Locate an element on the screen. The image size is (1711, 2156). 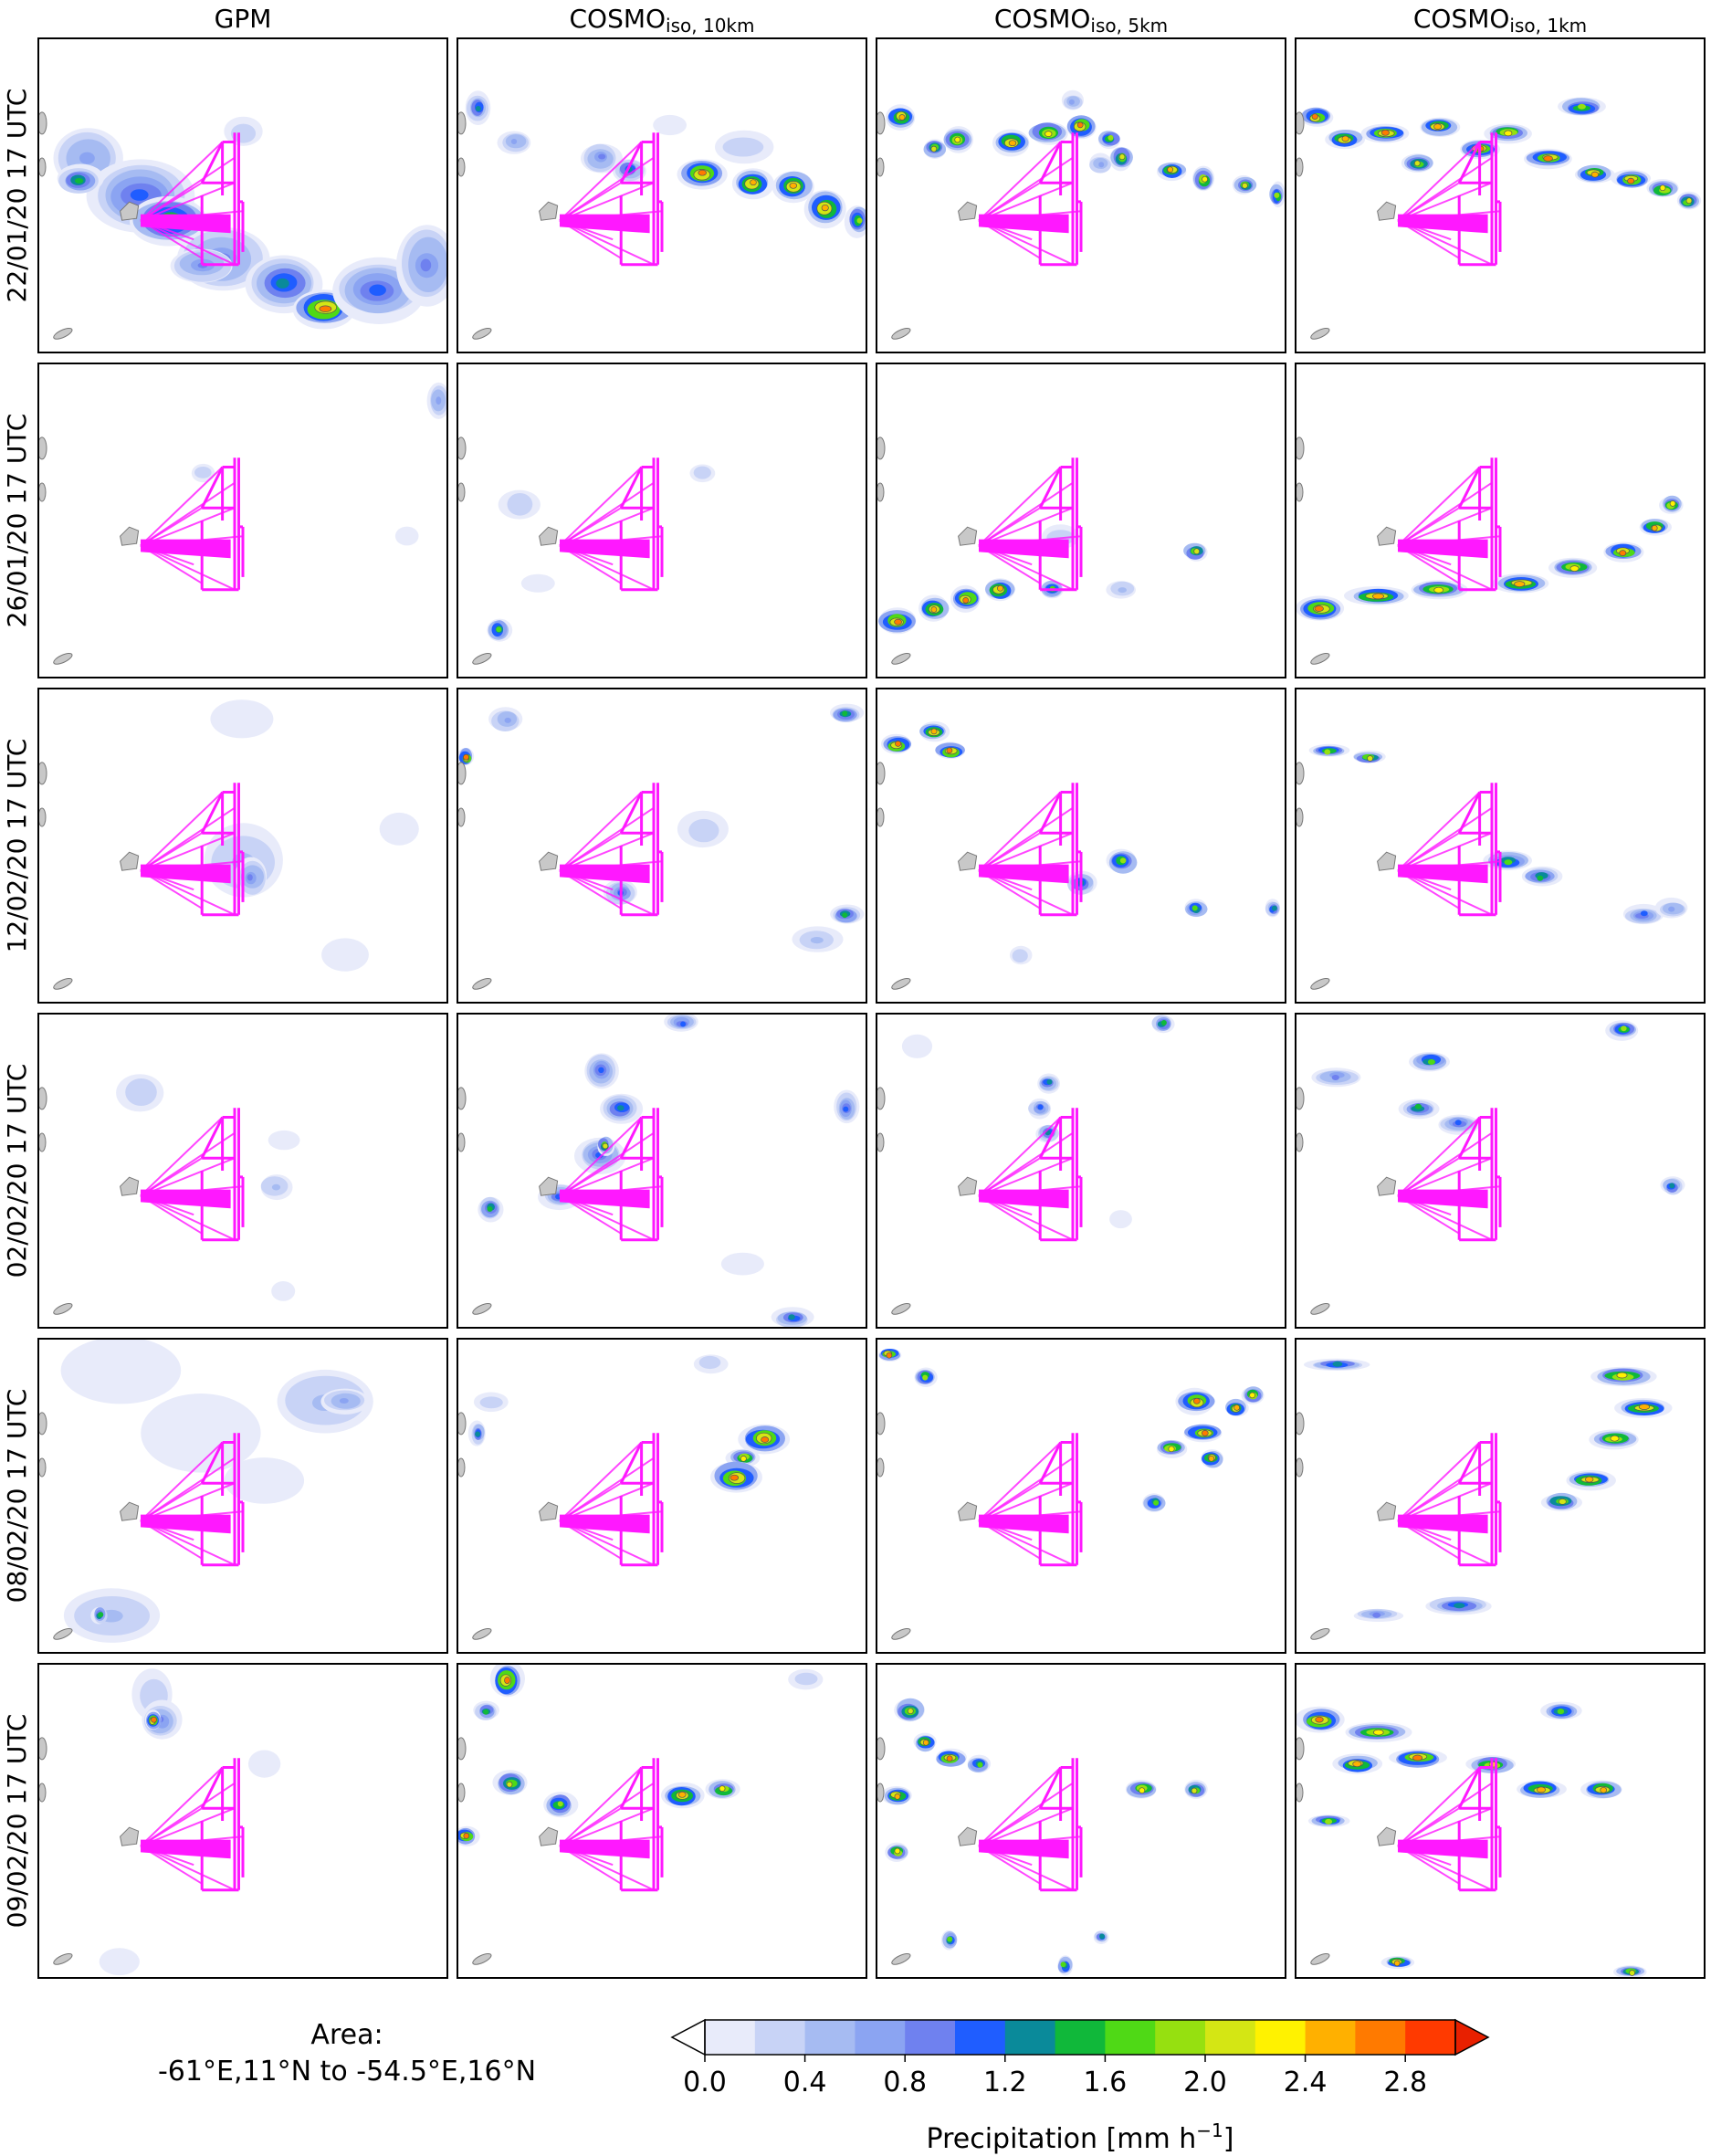
colorbar-tick-label: 0.4 is located at coordinates (805, 2082).